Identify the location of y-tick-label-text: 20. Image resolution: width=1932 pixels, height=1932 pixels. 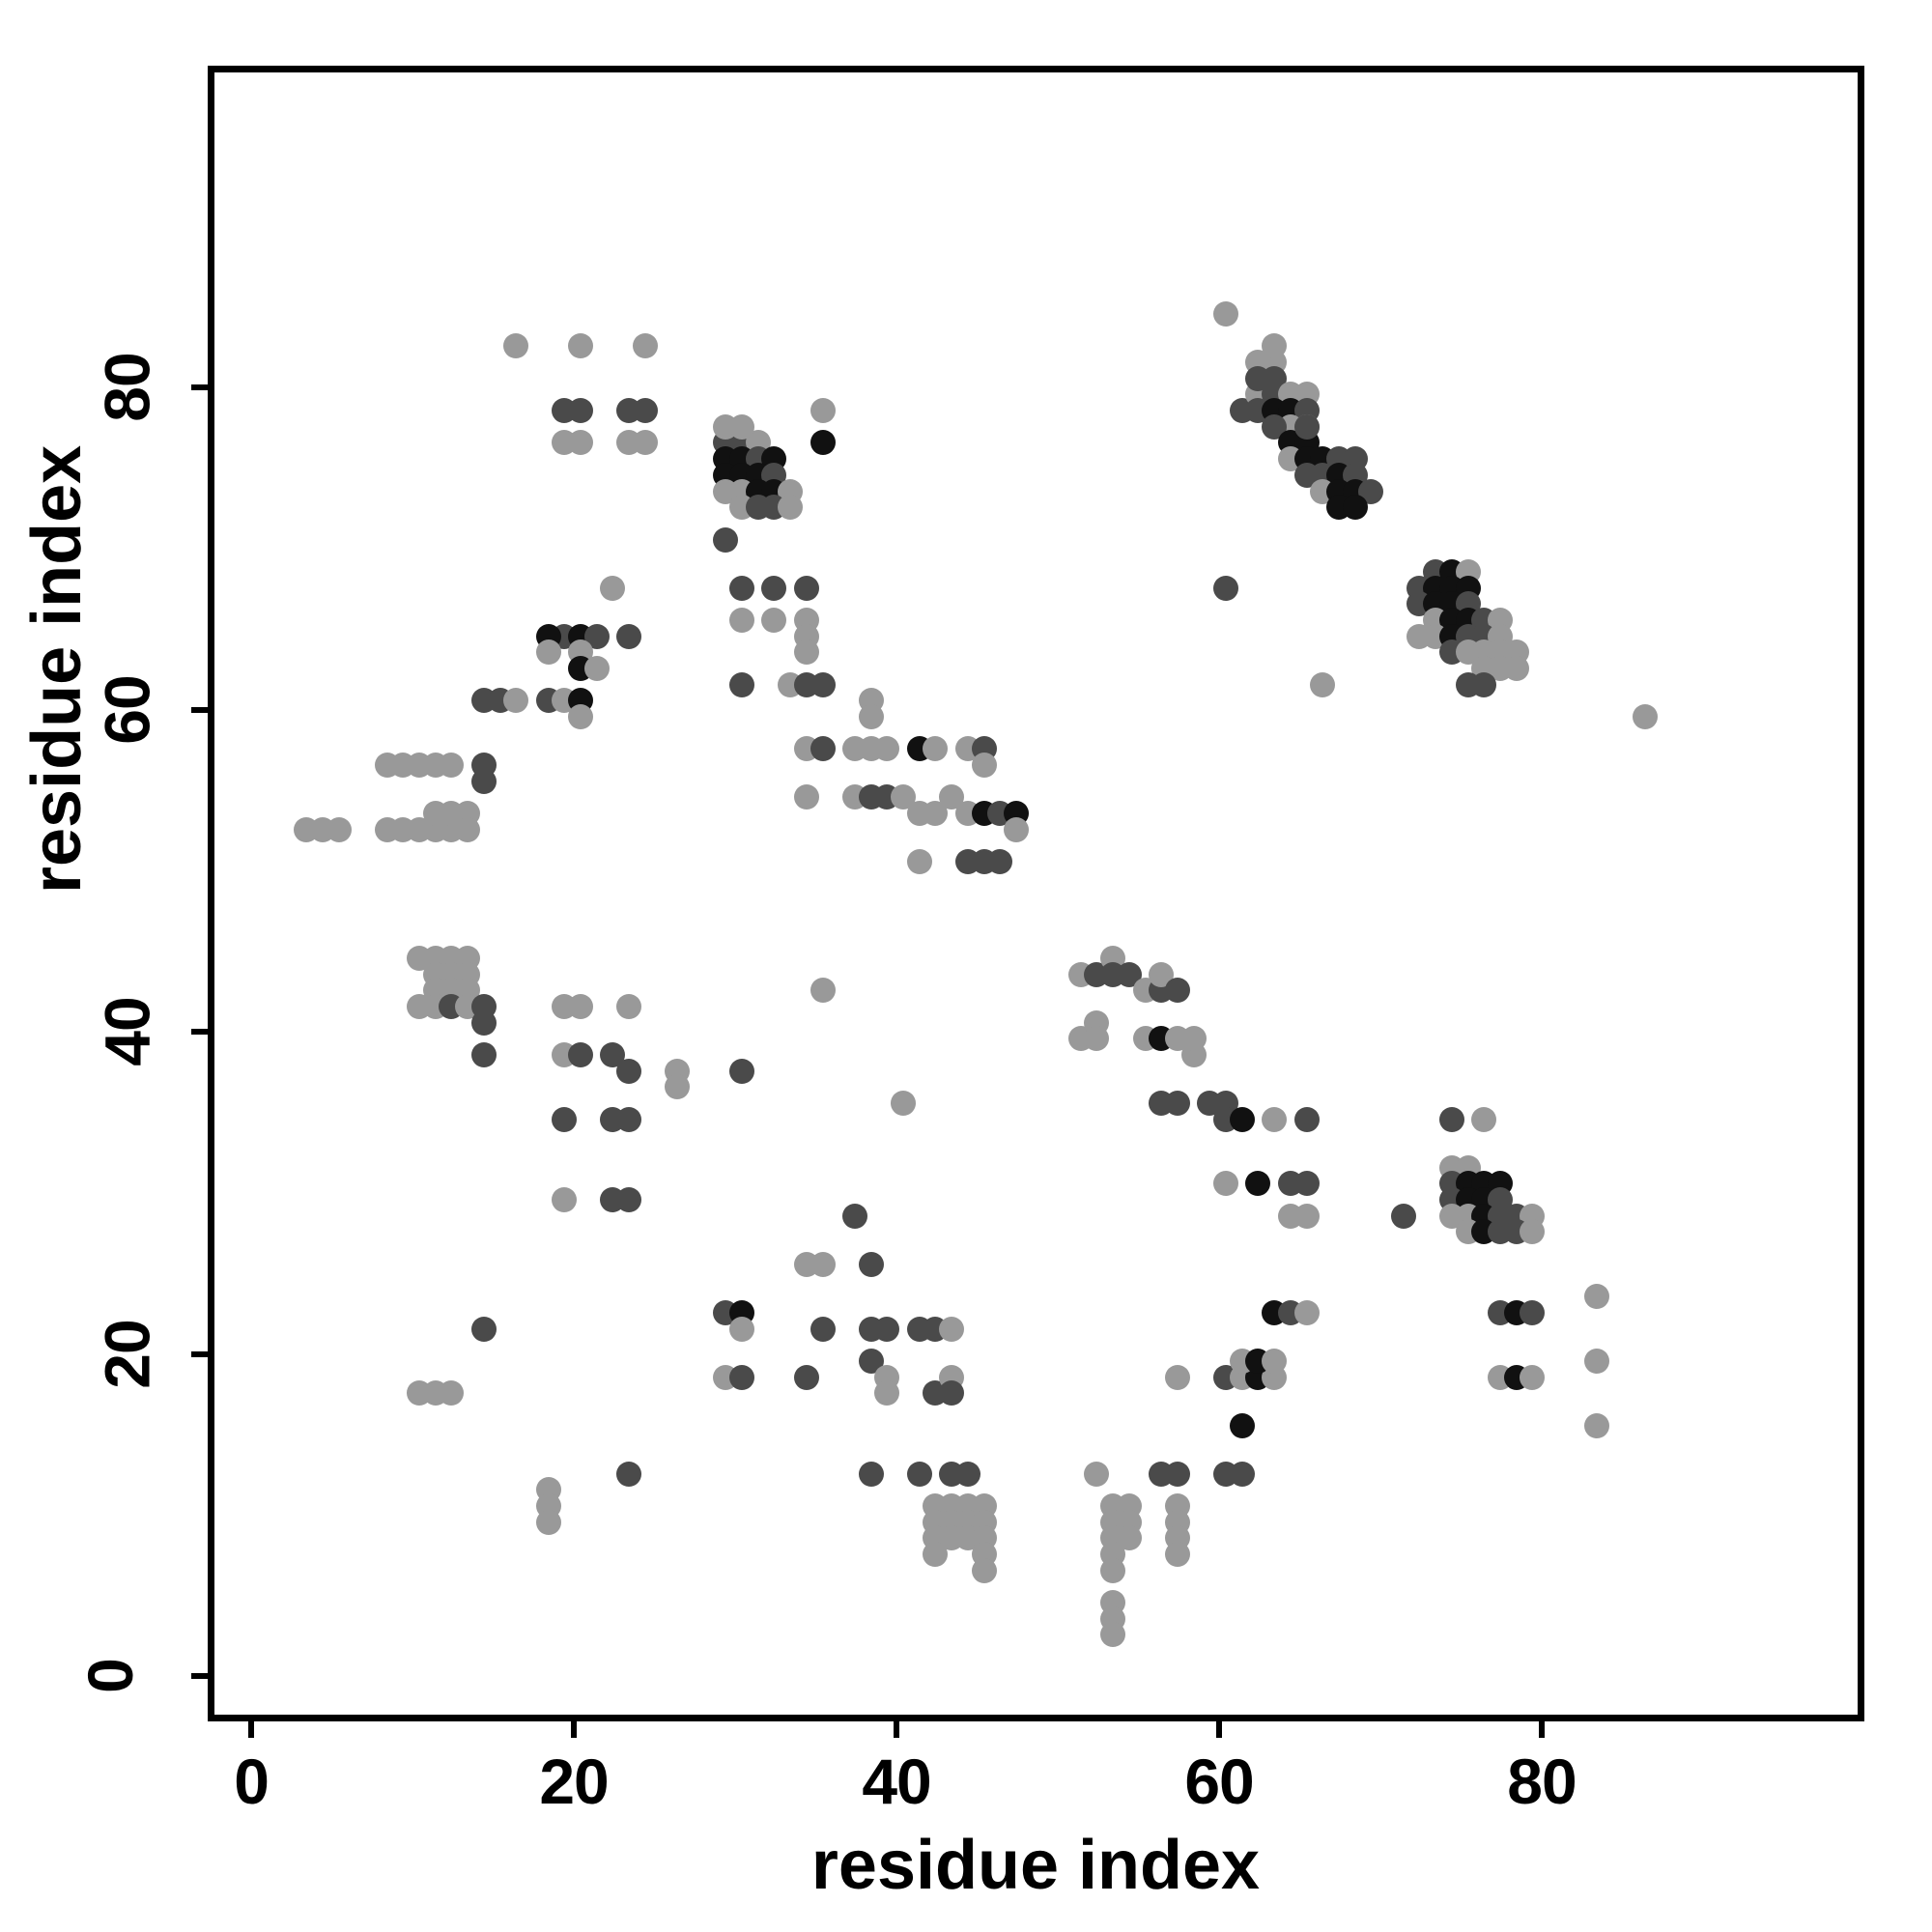
(127, 1354).